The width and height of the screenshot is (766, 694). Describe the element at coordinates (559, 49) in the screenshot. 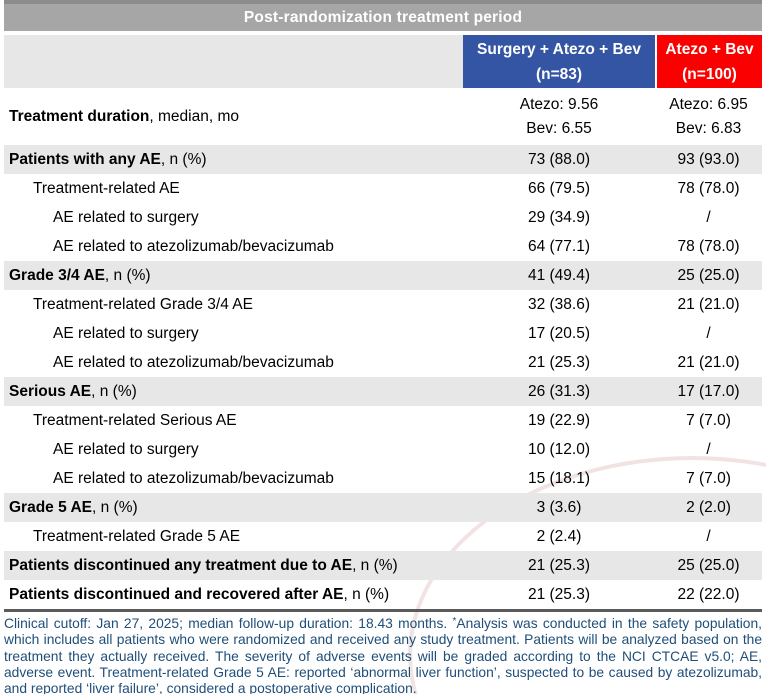

I see `column-header-name: Surgery + Atezo + Bev` at that location.